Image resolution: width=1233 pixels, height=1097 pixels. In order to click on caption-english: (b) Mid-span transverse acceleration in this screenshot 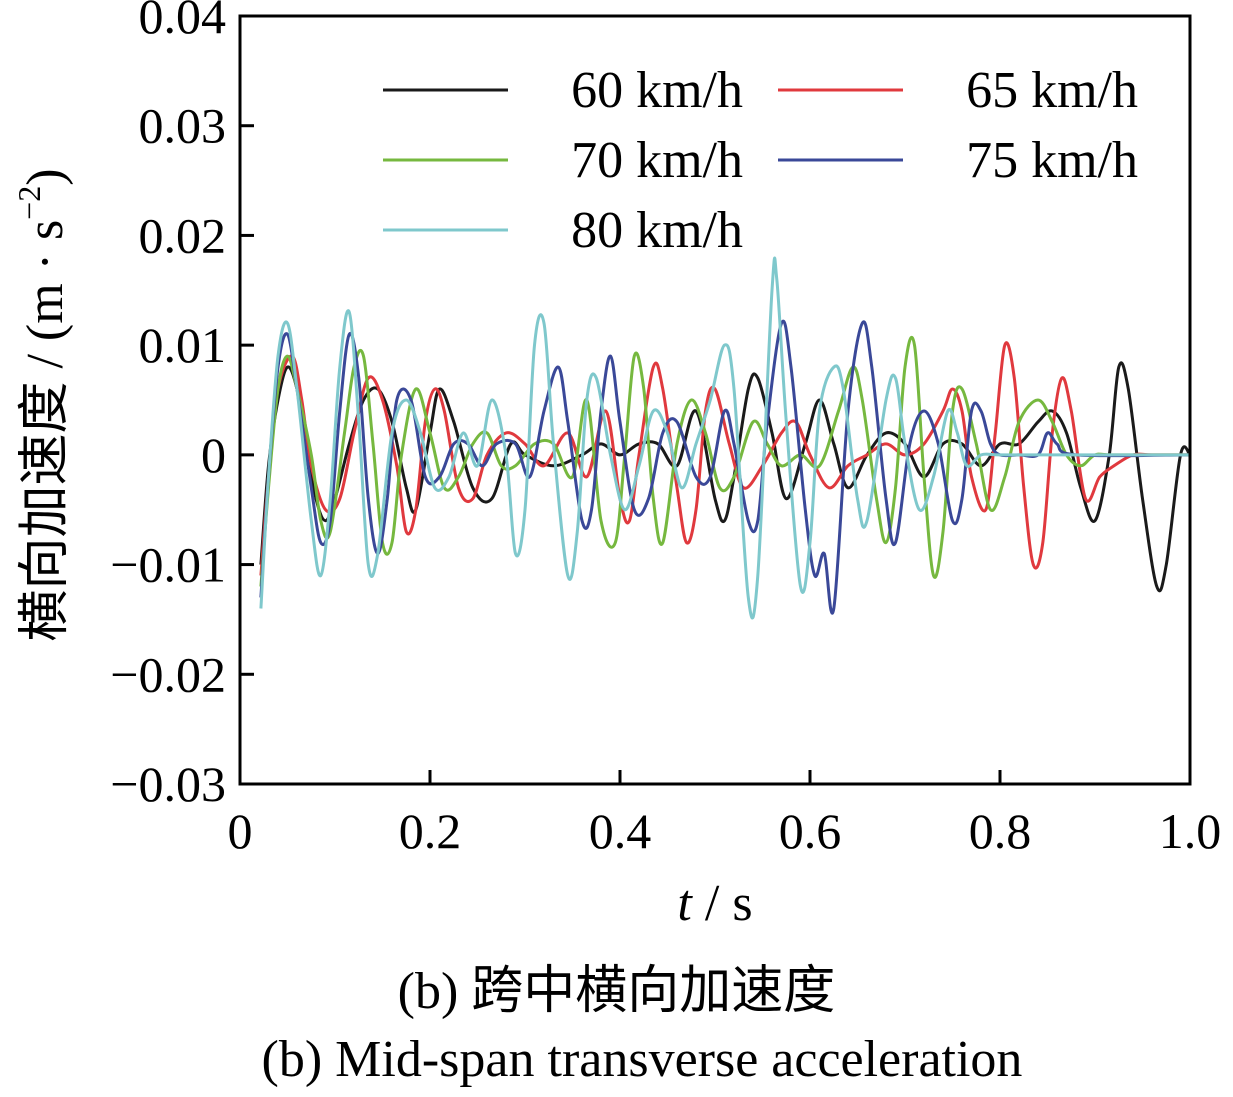, I will do `click(642, 1059)`.